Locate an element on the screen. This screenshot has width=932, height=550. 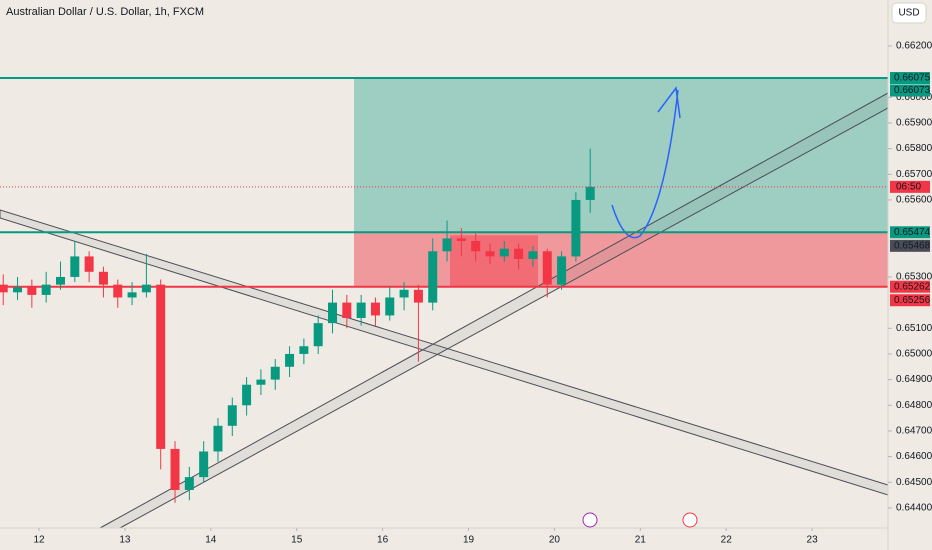
level-label: 0.65468 is located at coordinates (912, 245).